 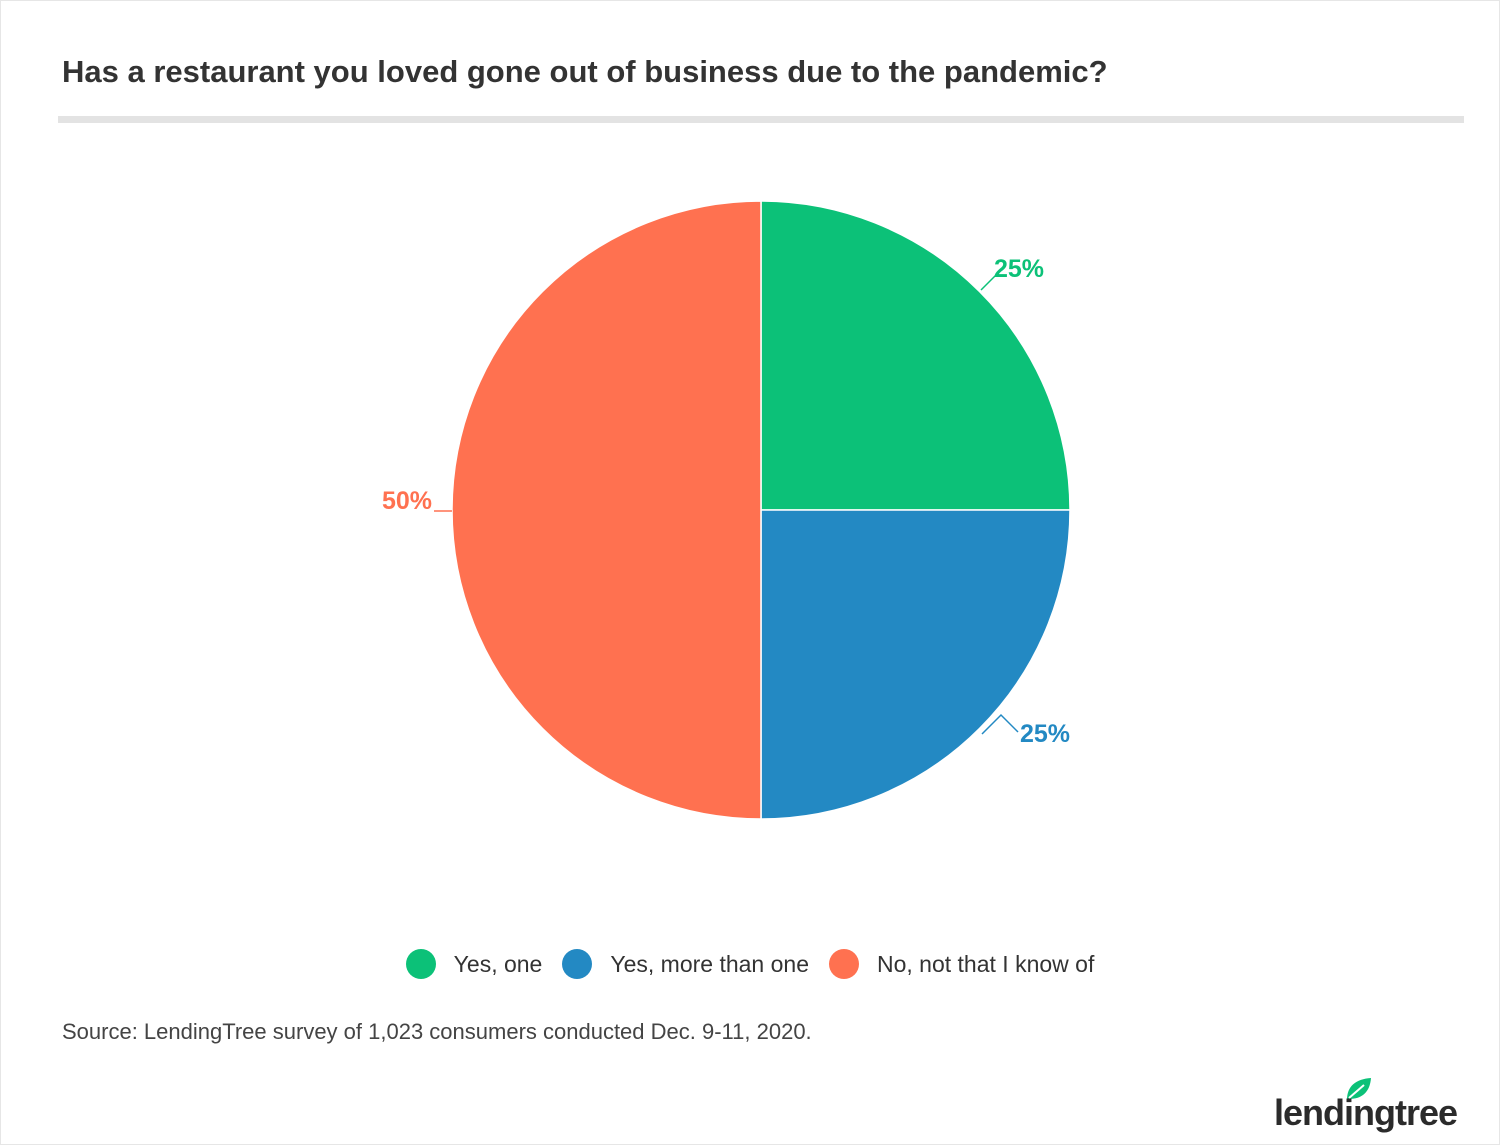 I want to click on legend-swatch-no, so click(x=843, y=964).